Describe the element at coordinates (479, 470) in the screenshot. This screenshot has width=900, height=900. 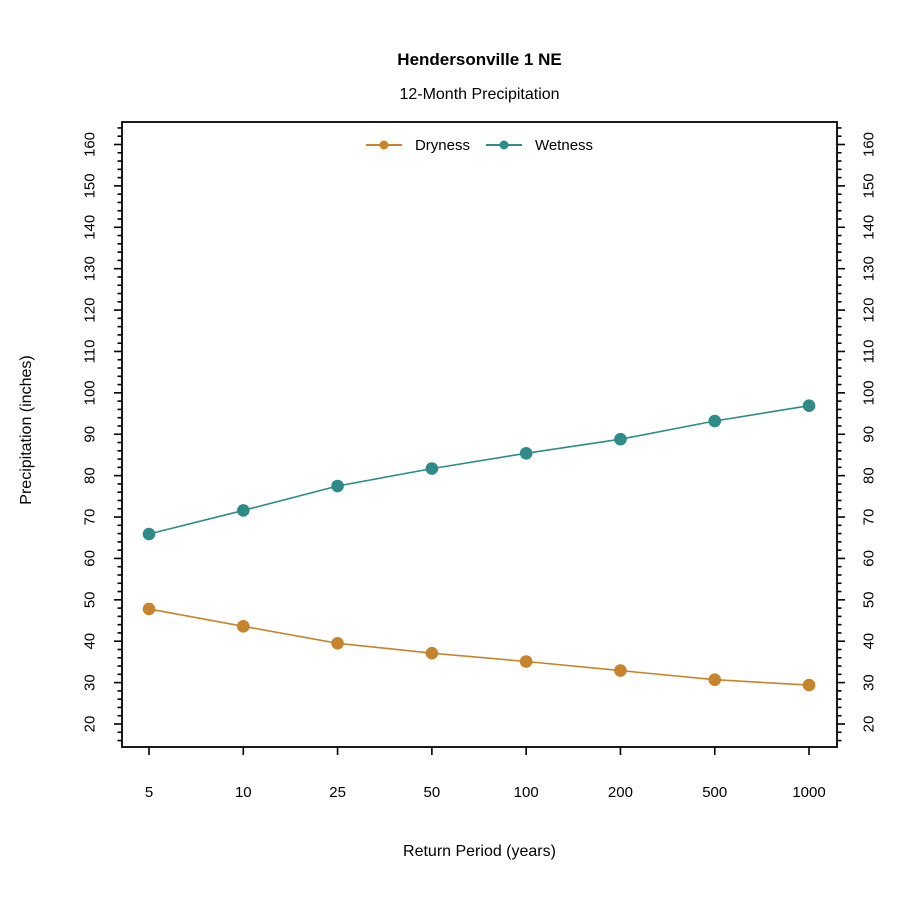
I see `series-wetness` at that location.